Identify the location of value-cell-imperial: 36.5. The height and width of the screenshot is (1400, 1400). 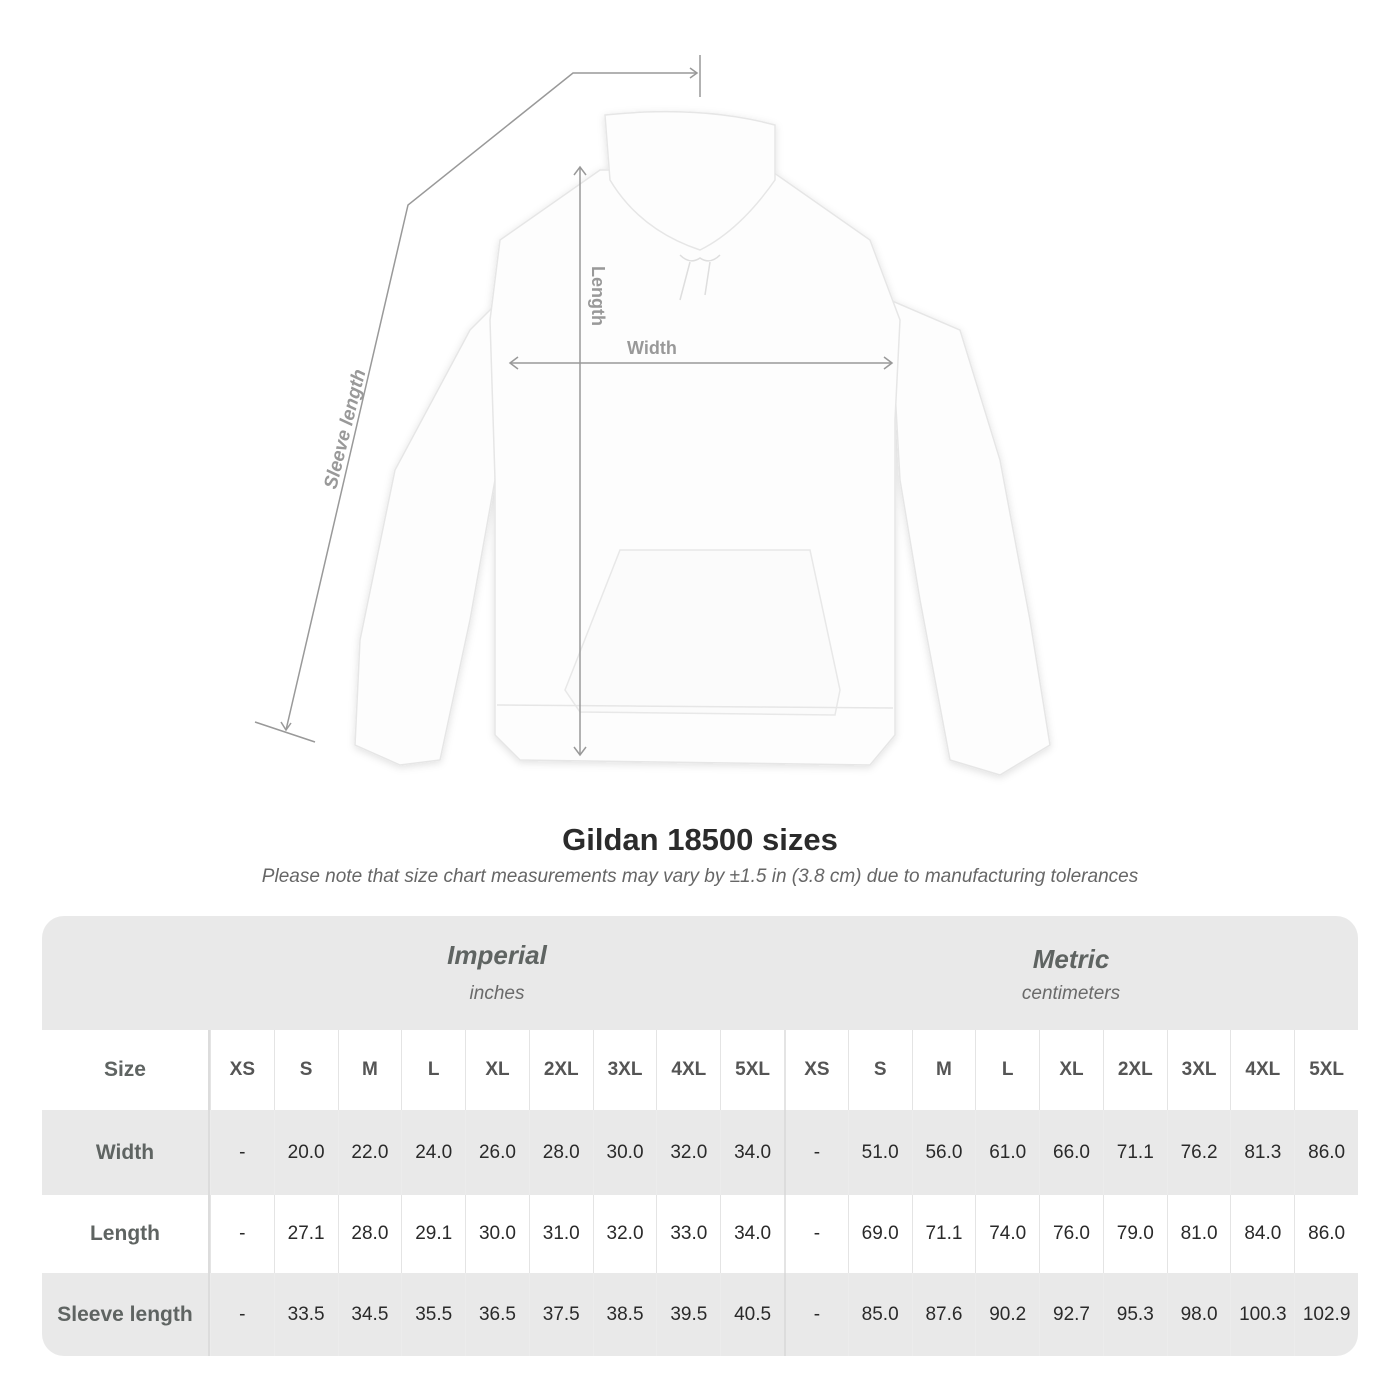
(497, 1314).